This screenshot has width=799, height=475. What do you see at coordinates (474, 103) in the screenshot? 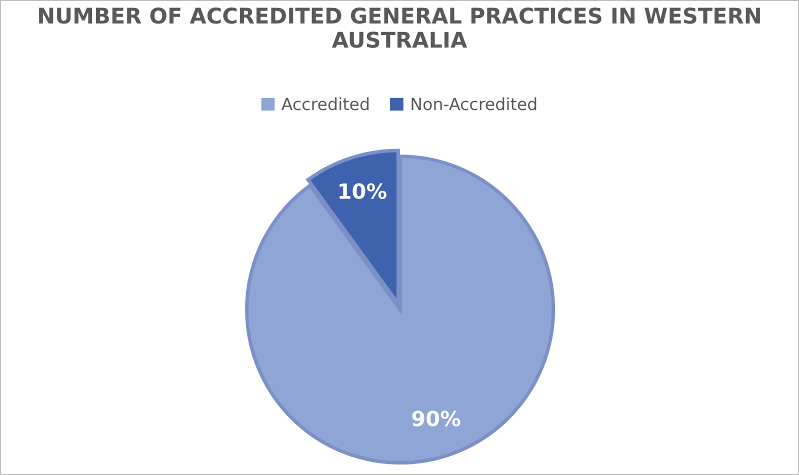
I see `legend-label: Non-Accredited` at bounding box center [474, 103].